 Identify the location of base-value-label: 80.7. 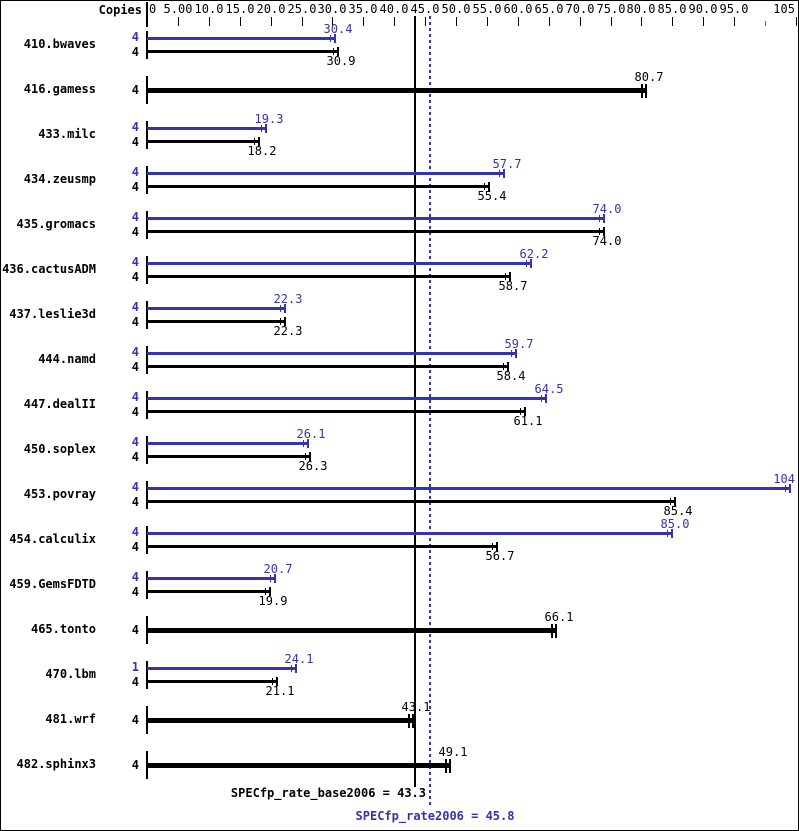
(649, 77).